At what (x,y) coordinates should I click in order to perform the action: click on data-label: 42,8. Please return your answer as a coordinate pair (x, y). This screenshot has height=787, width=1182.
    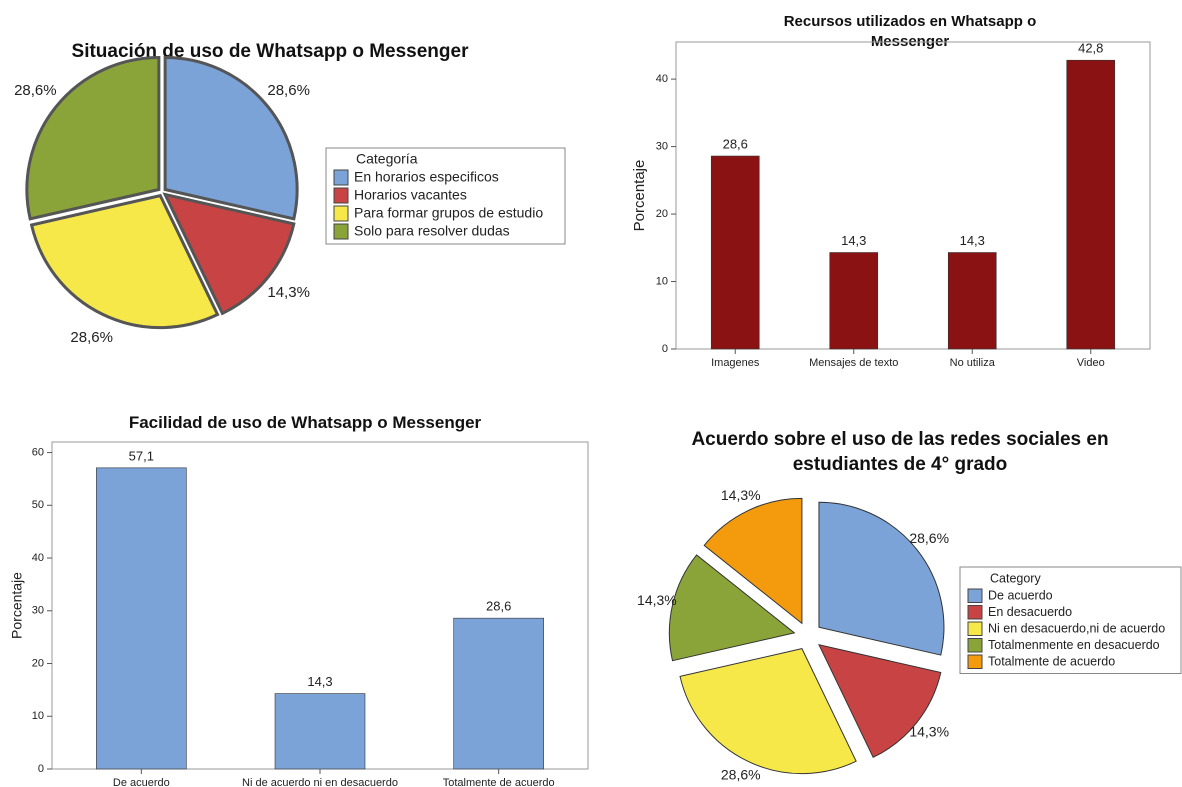
    Looking at the image, I should click on (1090, 48).